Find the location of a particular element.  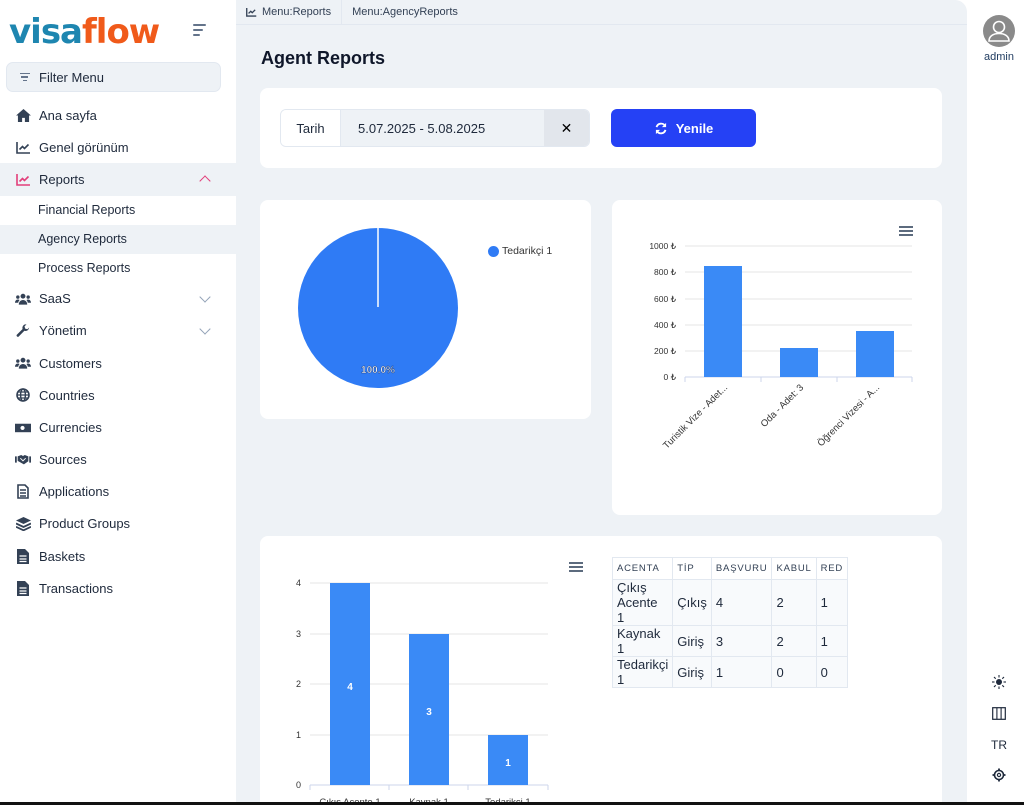

bar-data-label: 4 is located at coordinates (350, 687).